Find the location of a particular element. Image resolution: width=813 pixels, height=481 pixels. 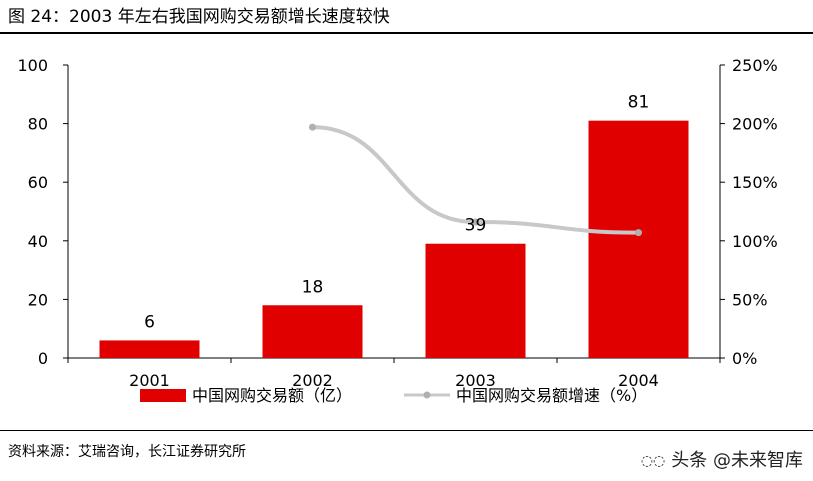

legend-bar-label: 中国网购交易额（亿） is located at coordinates (272, 395).